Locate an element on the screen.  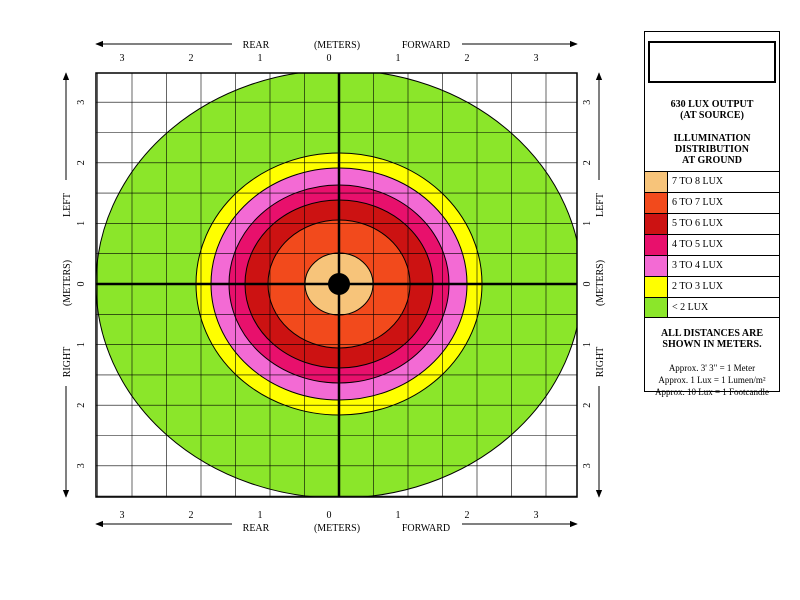
right-side-right-label: RIGHT is located at coordinates (600, 362).